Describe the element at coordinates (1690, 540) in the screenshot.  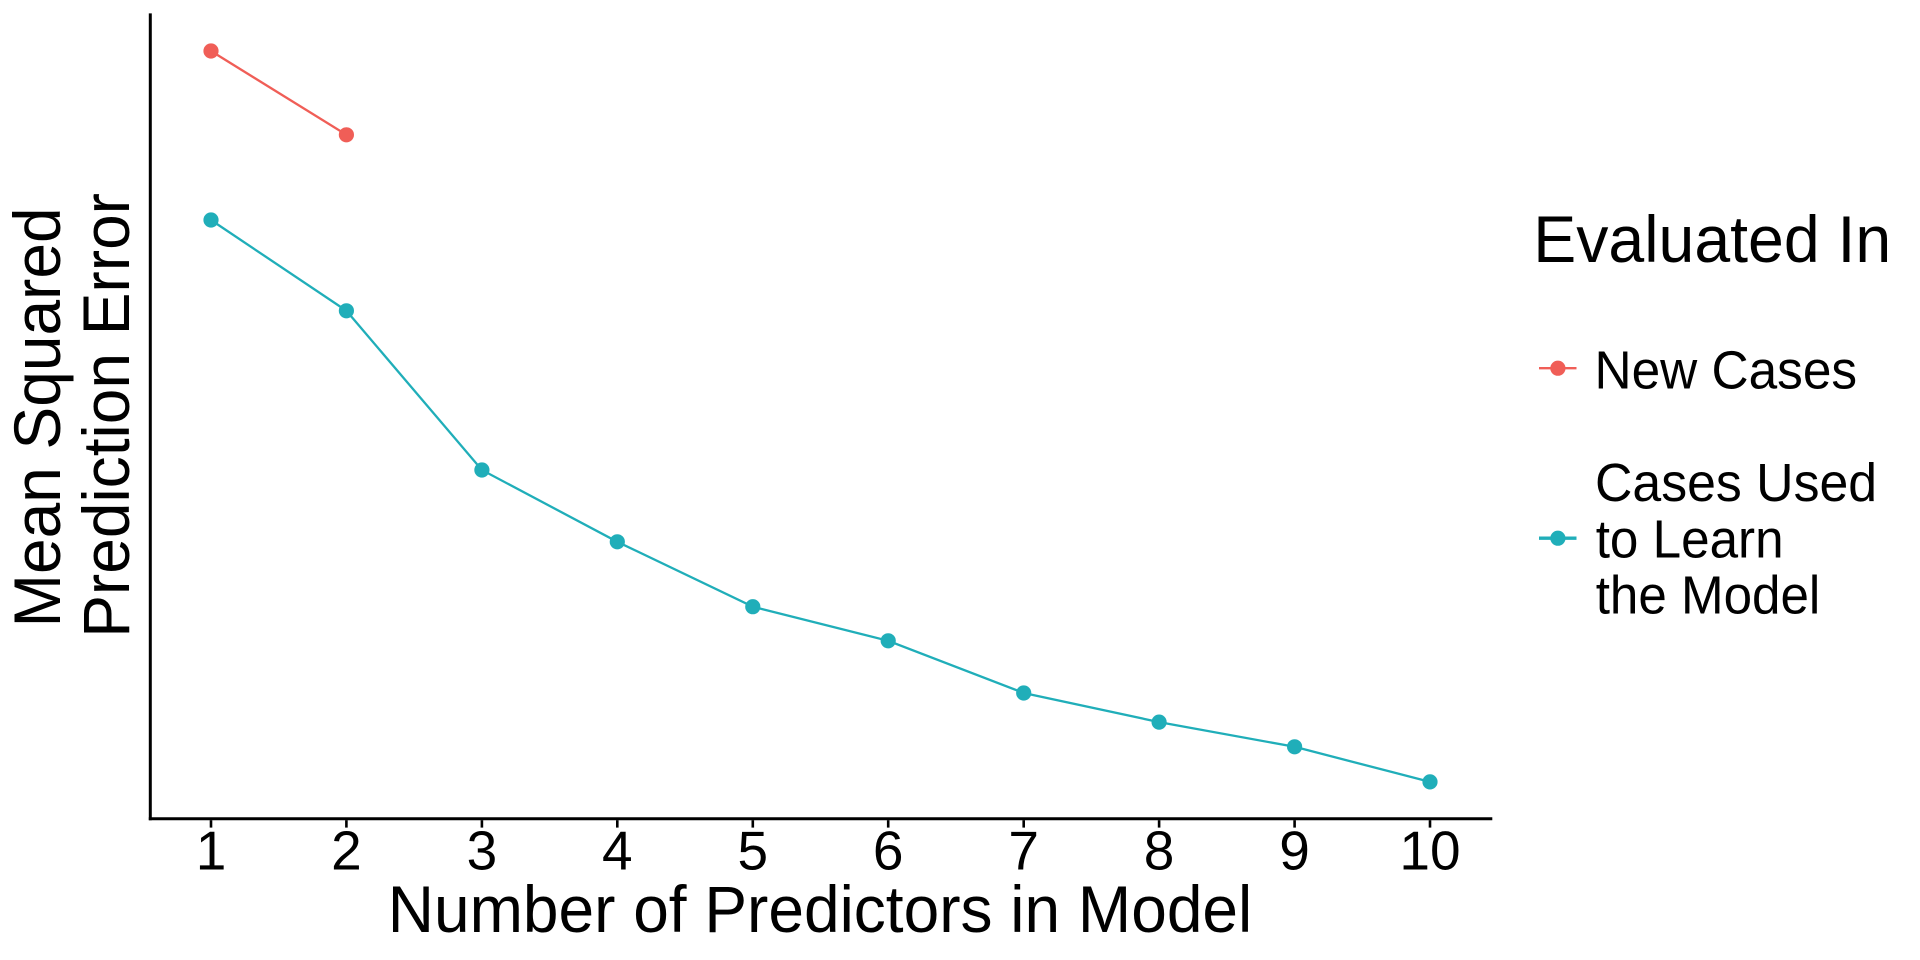
I see `svg-text: to Learn` at that location.